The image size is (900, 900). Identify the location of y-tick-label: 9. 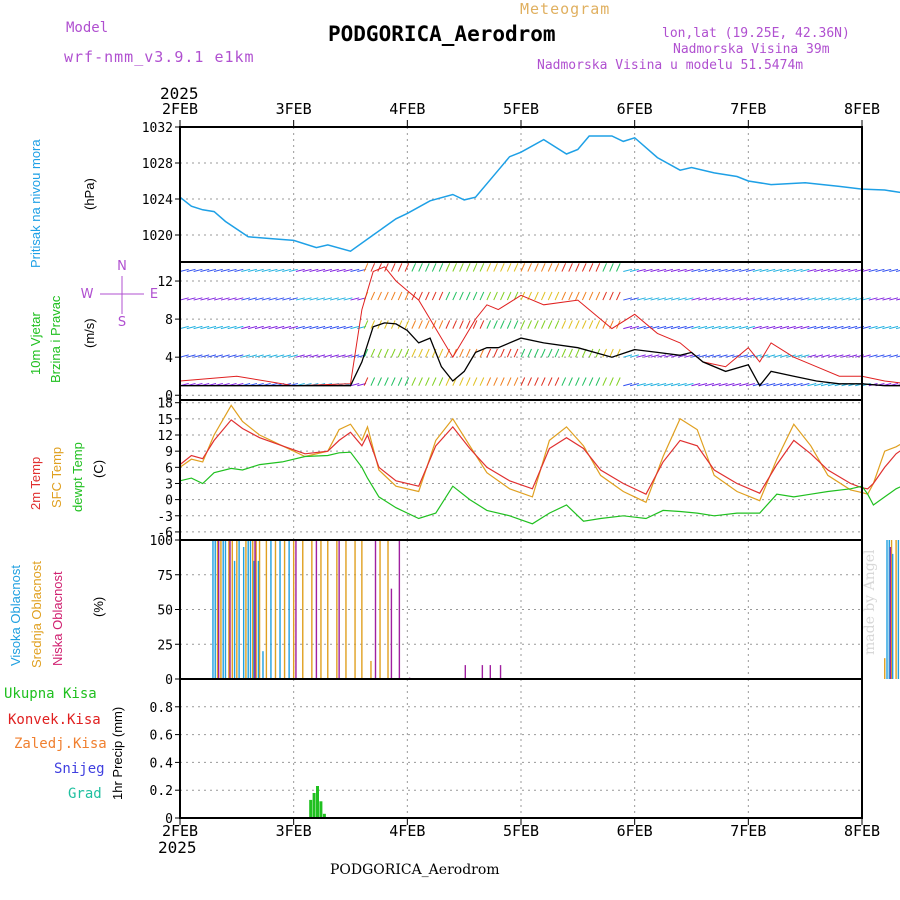
(169, 452).